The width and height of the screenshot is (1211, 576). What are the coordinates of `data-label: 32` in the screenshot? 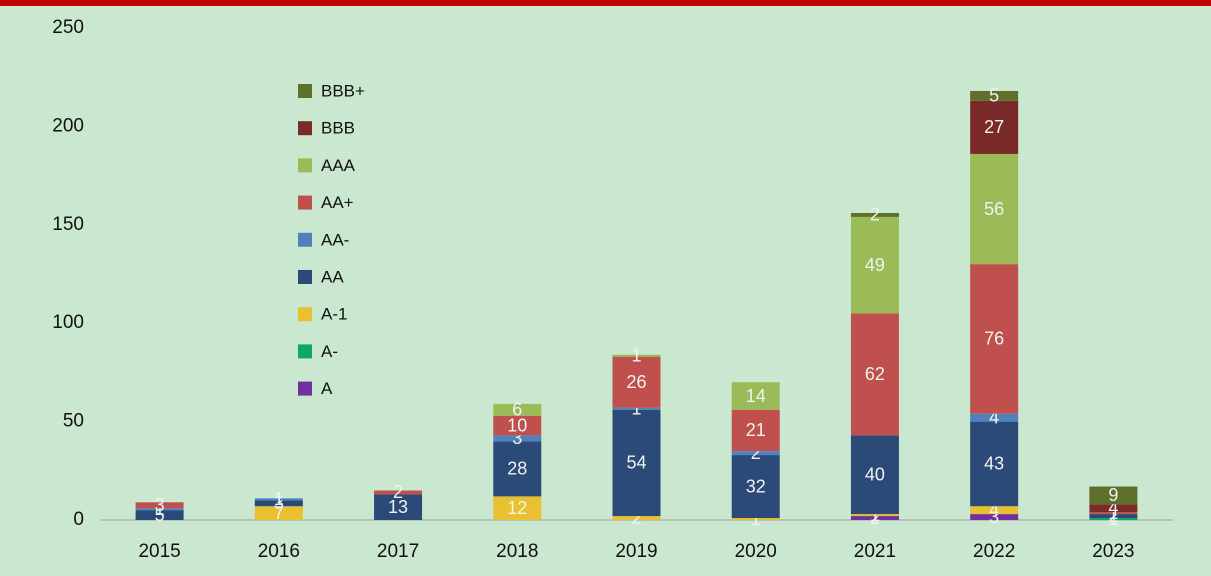 It's located at (756, 486).